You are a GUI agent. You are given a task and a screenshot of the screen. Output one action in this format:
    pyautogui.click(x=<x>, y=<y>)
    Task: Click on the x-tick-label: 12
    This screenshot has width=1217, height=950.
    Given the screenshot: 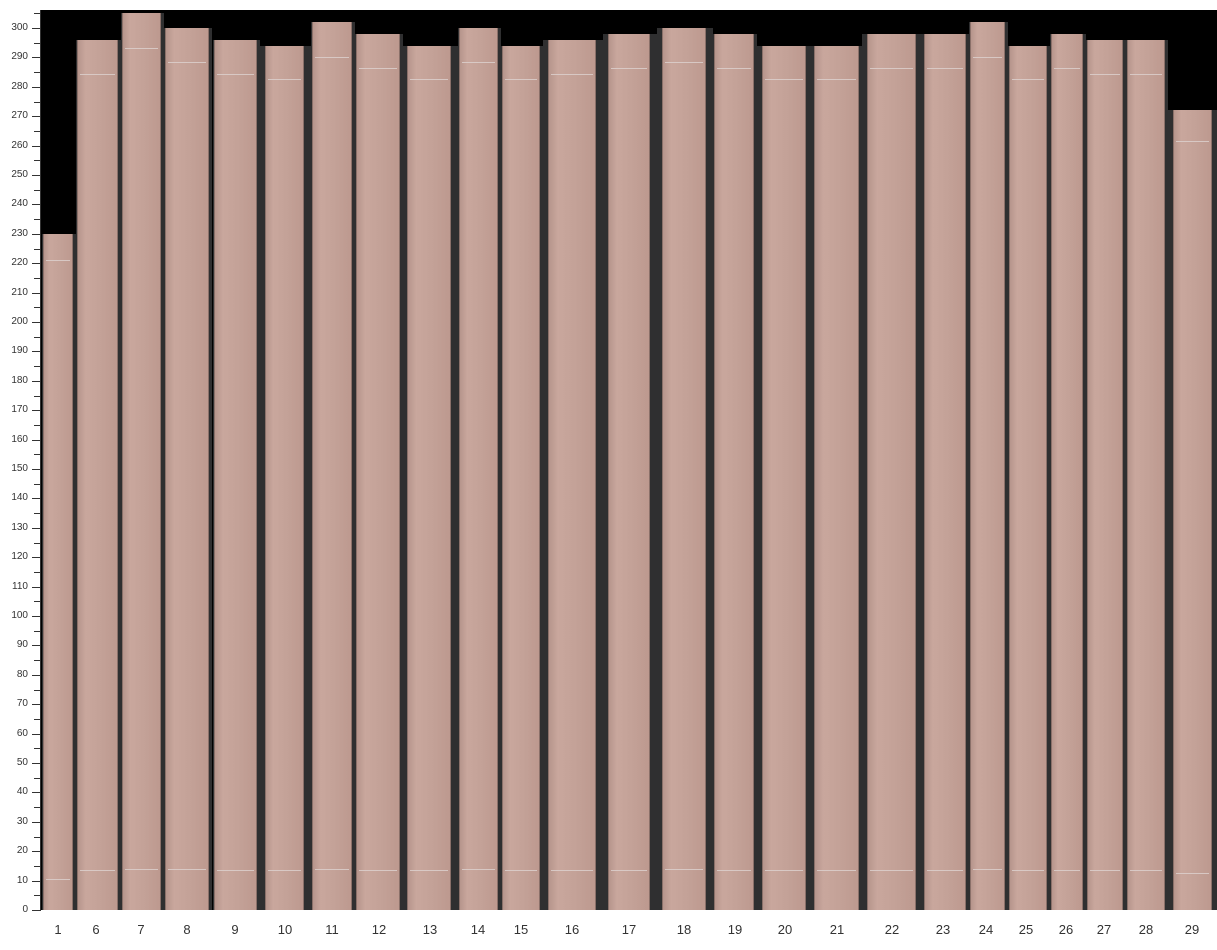 What is the action you would take?
    pyautogui.click(x=379, y=929)
    